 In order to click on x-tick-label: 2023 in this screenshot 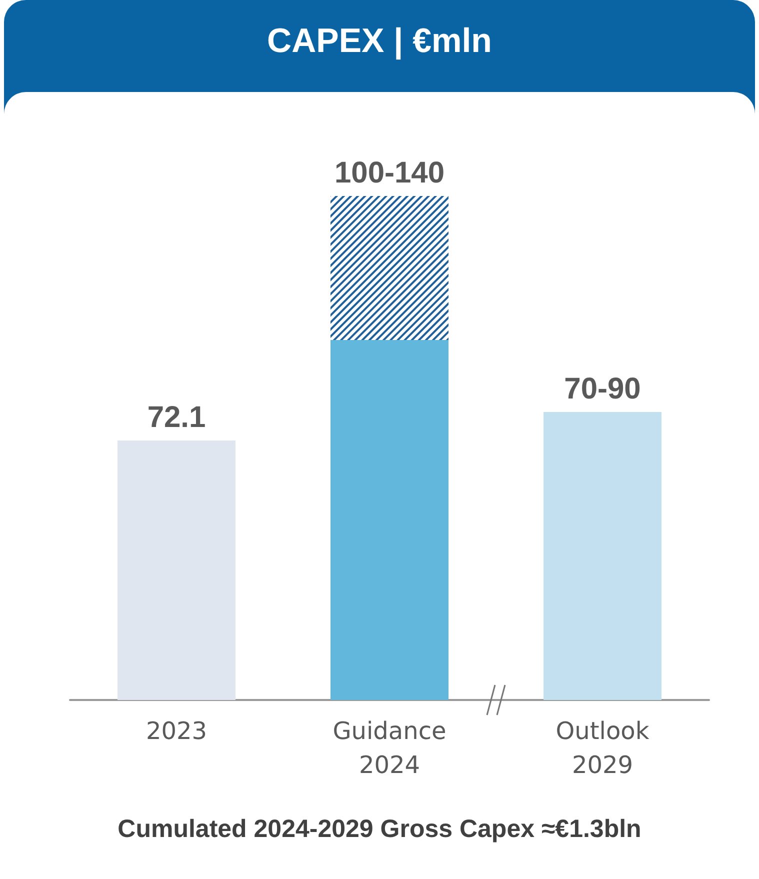, I will do `click(177, 731)`.